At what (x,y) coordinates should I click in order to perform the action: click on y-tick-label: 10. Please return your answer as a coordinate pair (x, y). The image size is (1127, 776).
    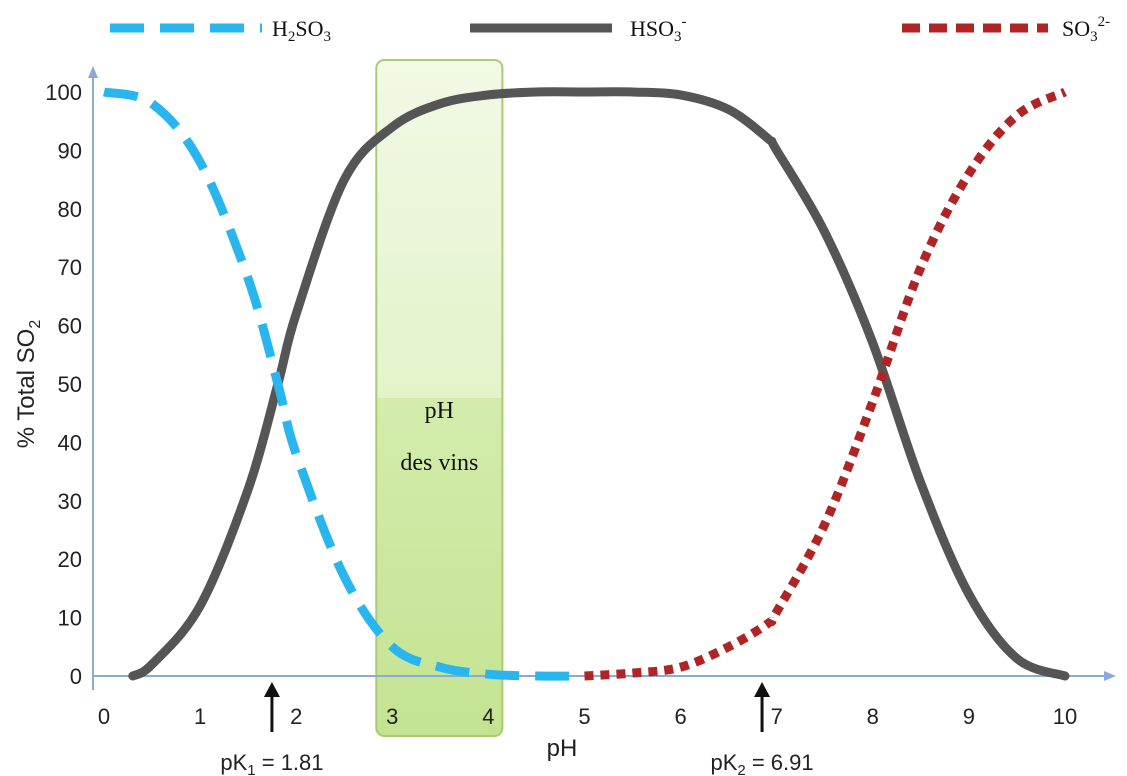
    Looking at the image, I should click on (70, 618).